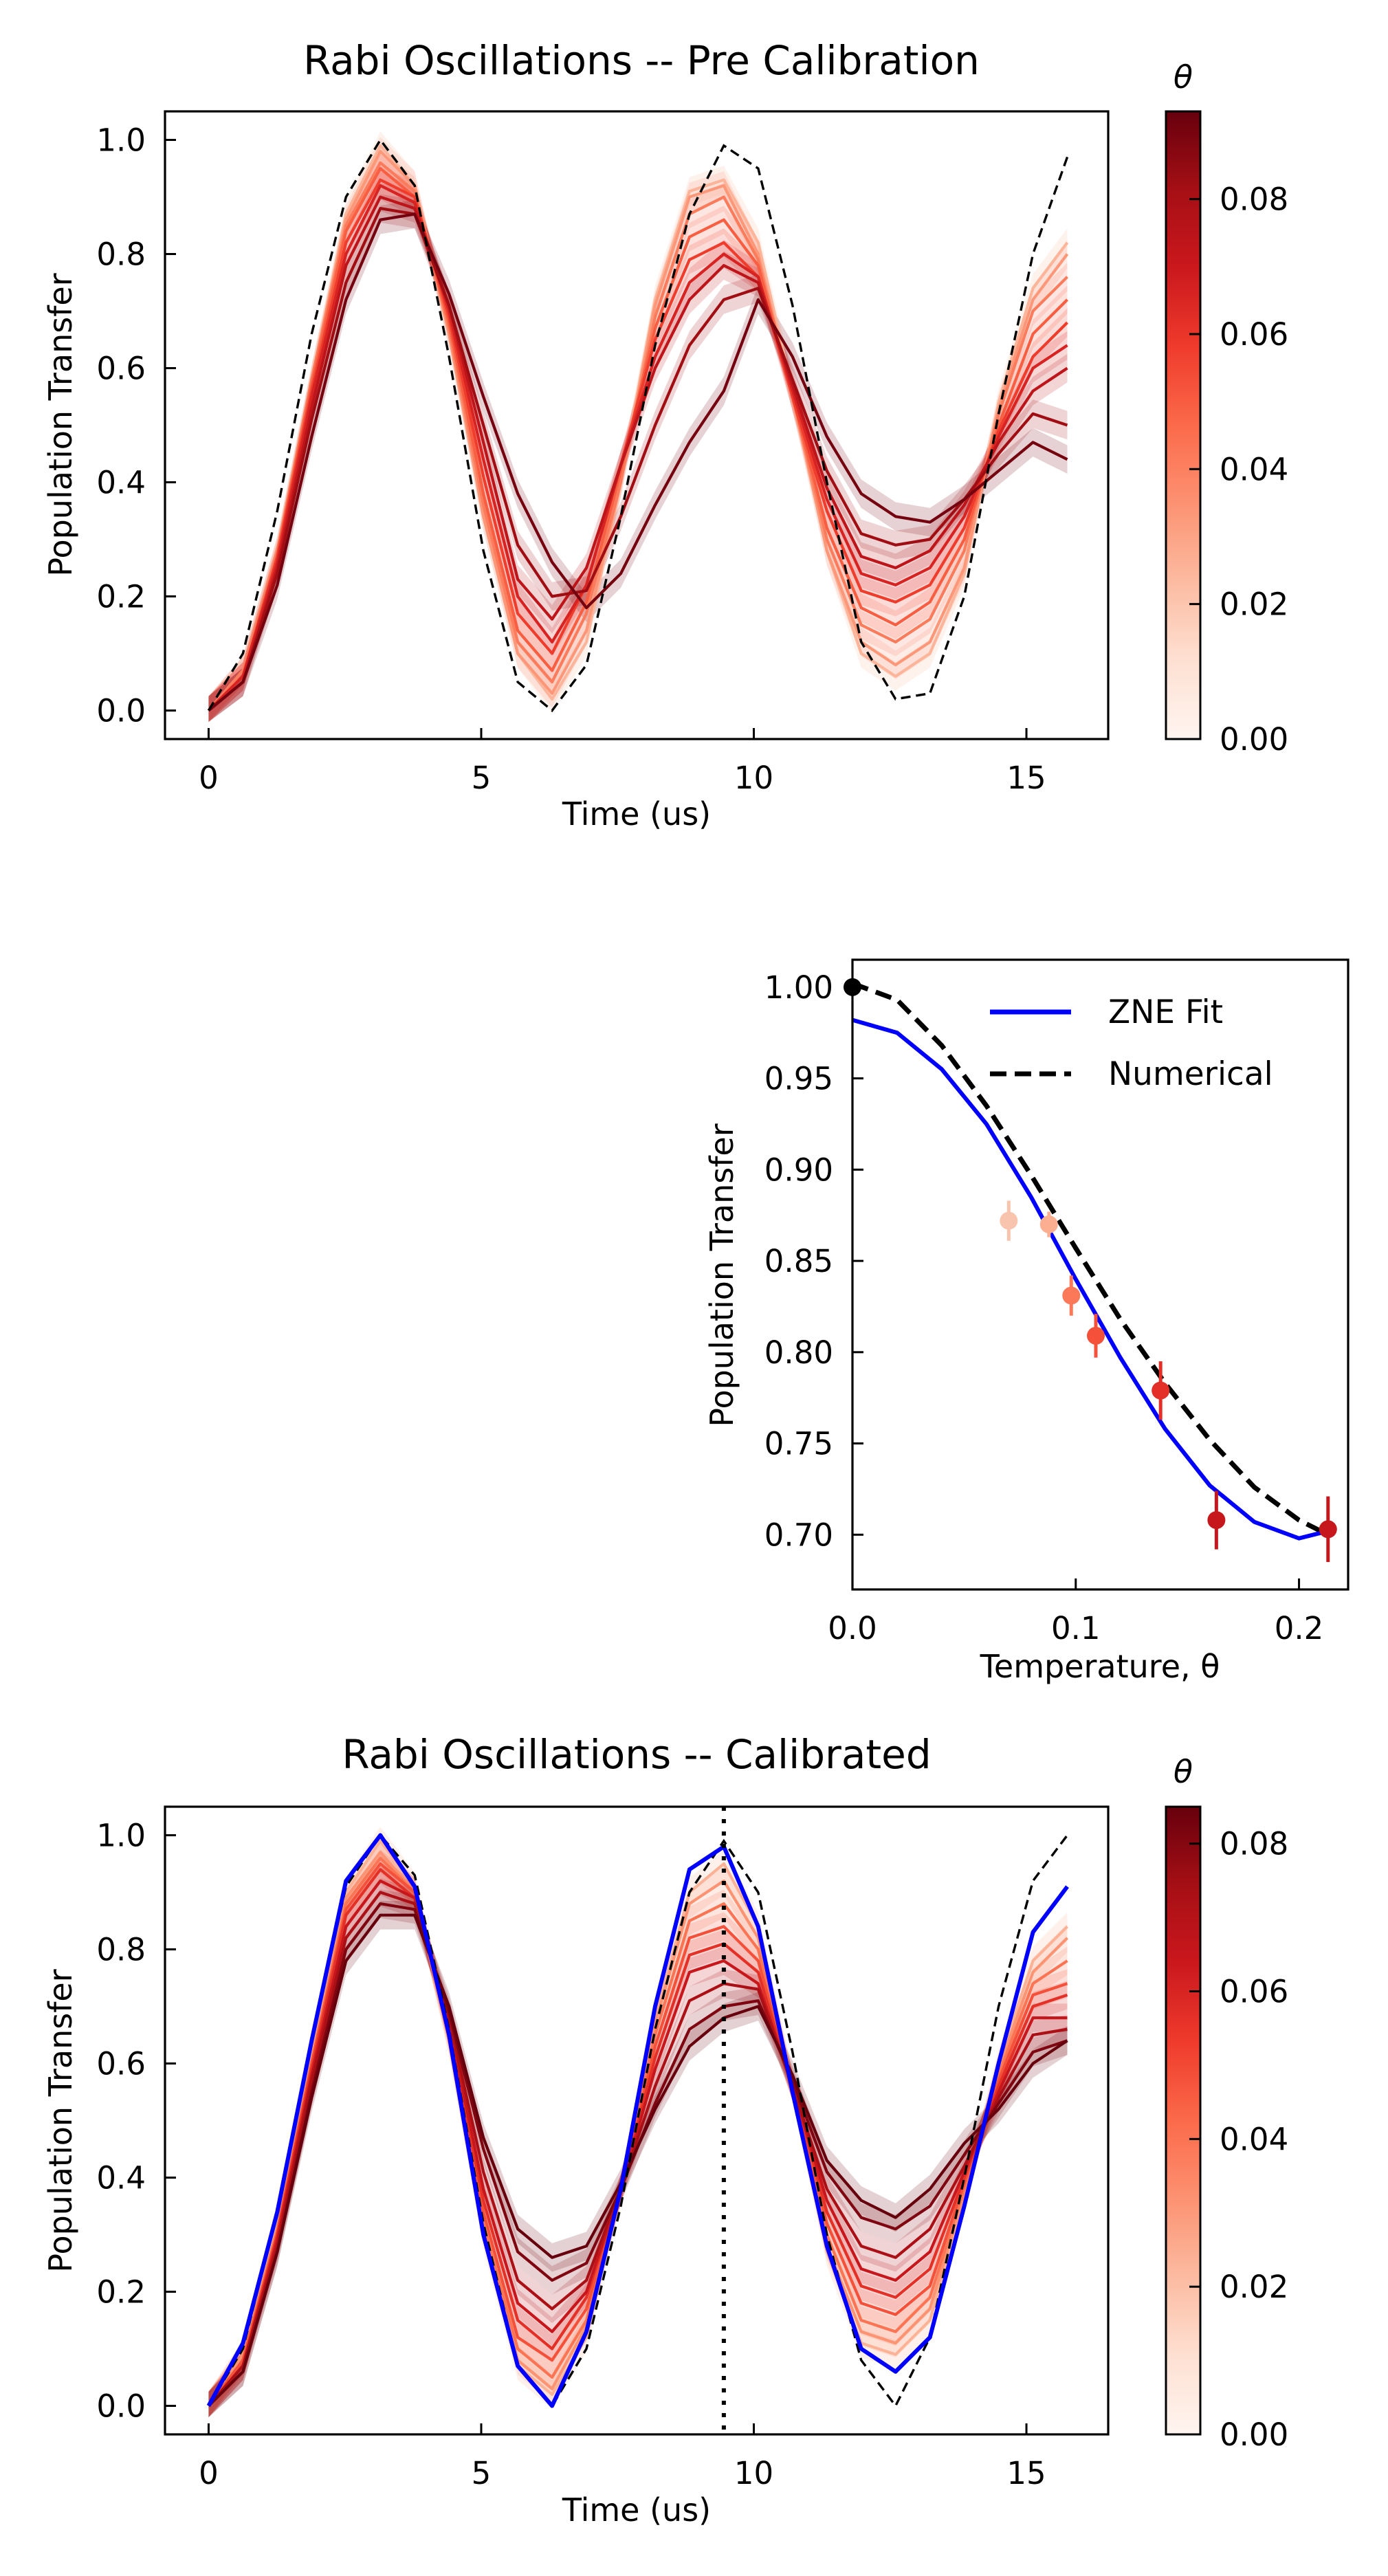 This screenshot has height=2576, width=1388. I want to click on zne-curves, so click(1090, 1261).